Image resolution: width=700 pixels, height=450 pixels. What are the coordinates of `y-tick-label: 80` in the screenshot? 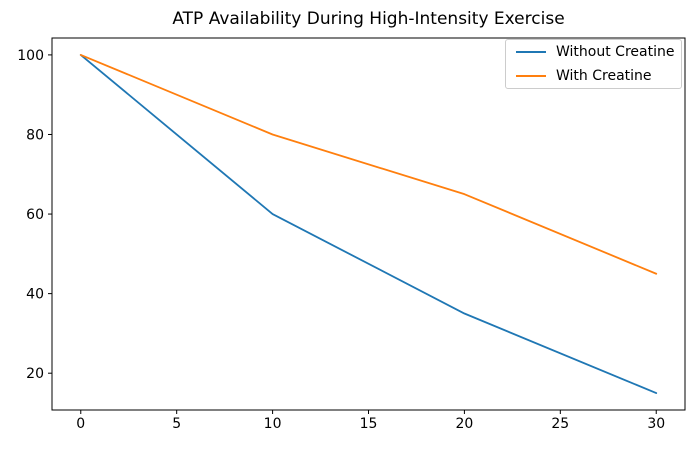 It's located at (35, 135).